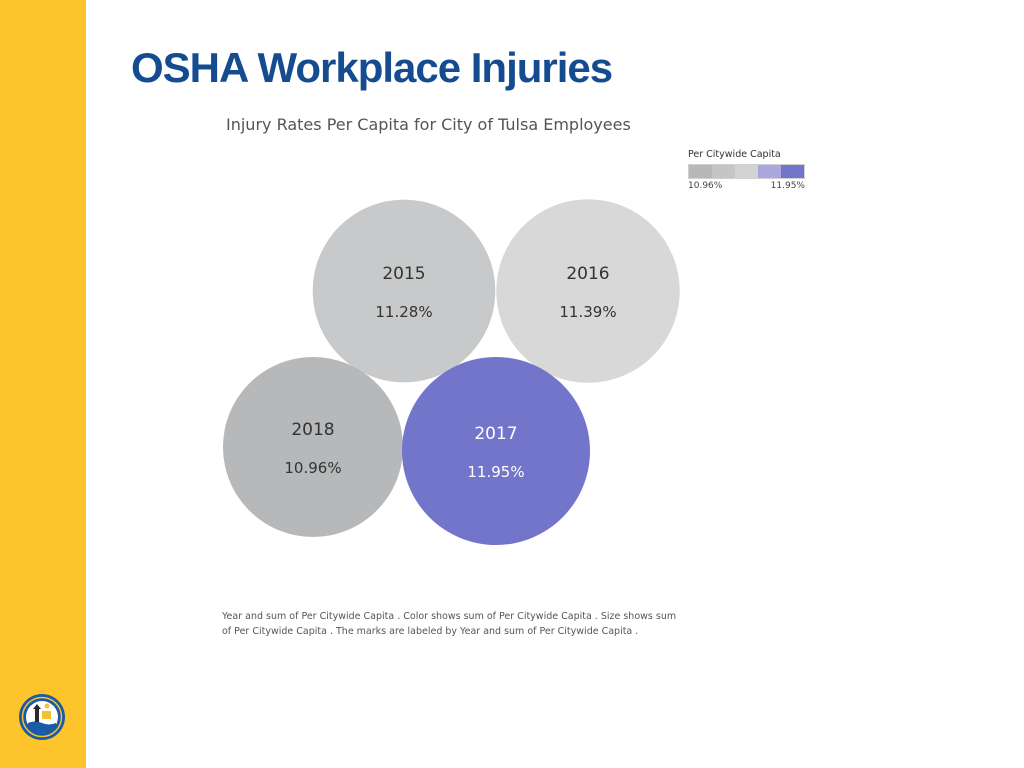  What do you see at coordinates (587, 274) in the screenshot?
I see `bubble-year-label: 2016` at bounding box center [587, 274].